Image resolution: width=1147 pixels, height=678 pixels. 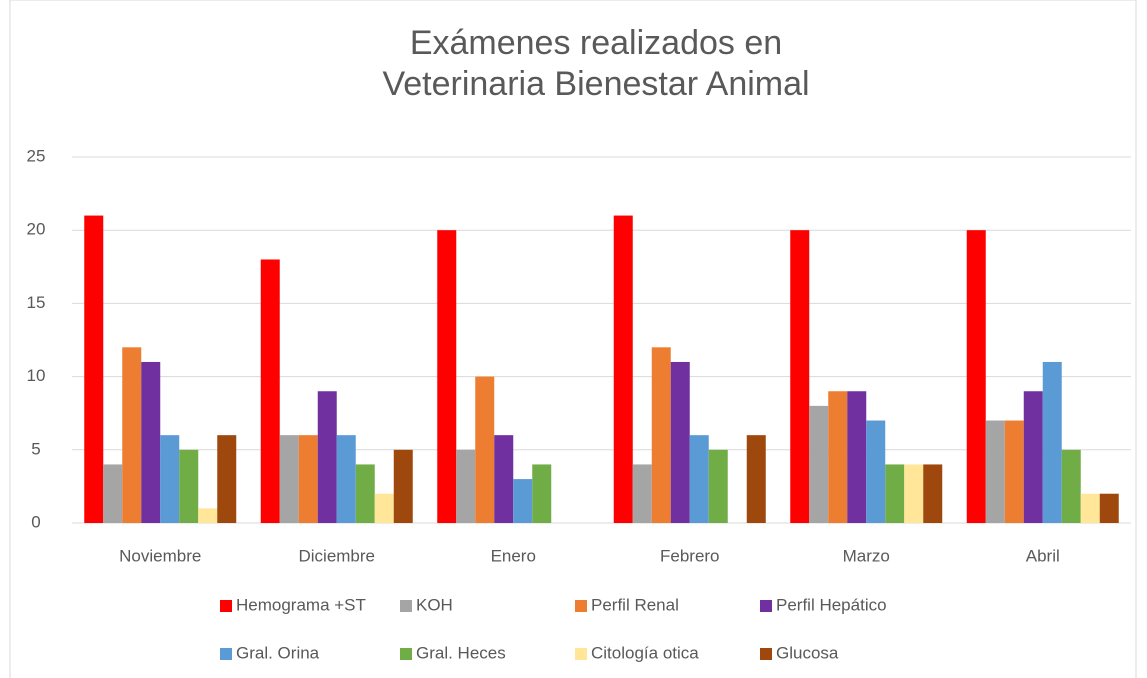 What do you see at coordinates (807, 652) in the screenshot?
I see `legend-label: Glucosa` at bounding box center [807, 652].